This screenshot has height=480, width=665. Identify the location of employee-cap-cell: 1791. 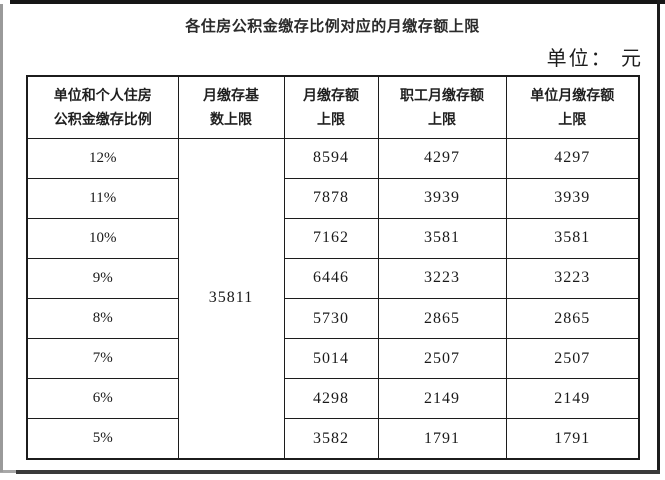
(442, 439).